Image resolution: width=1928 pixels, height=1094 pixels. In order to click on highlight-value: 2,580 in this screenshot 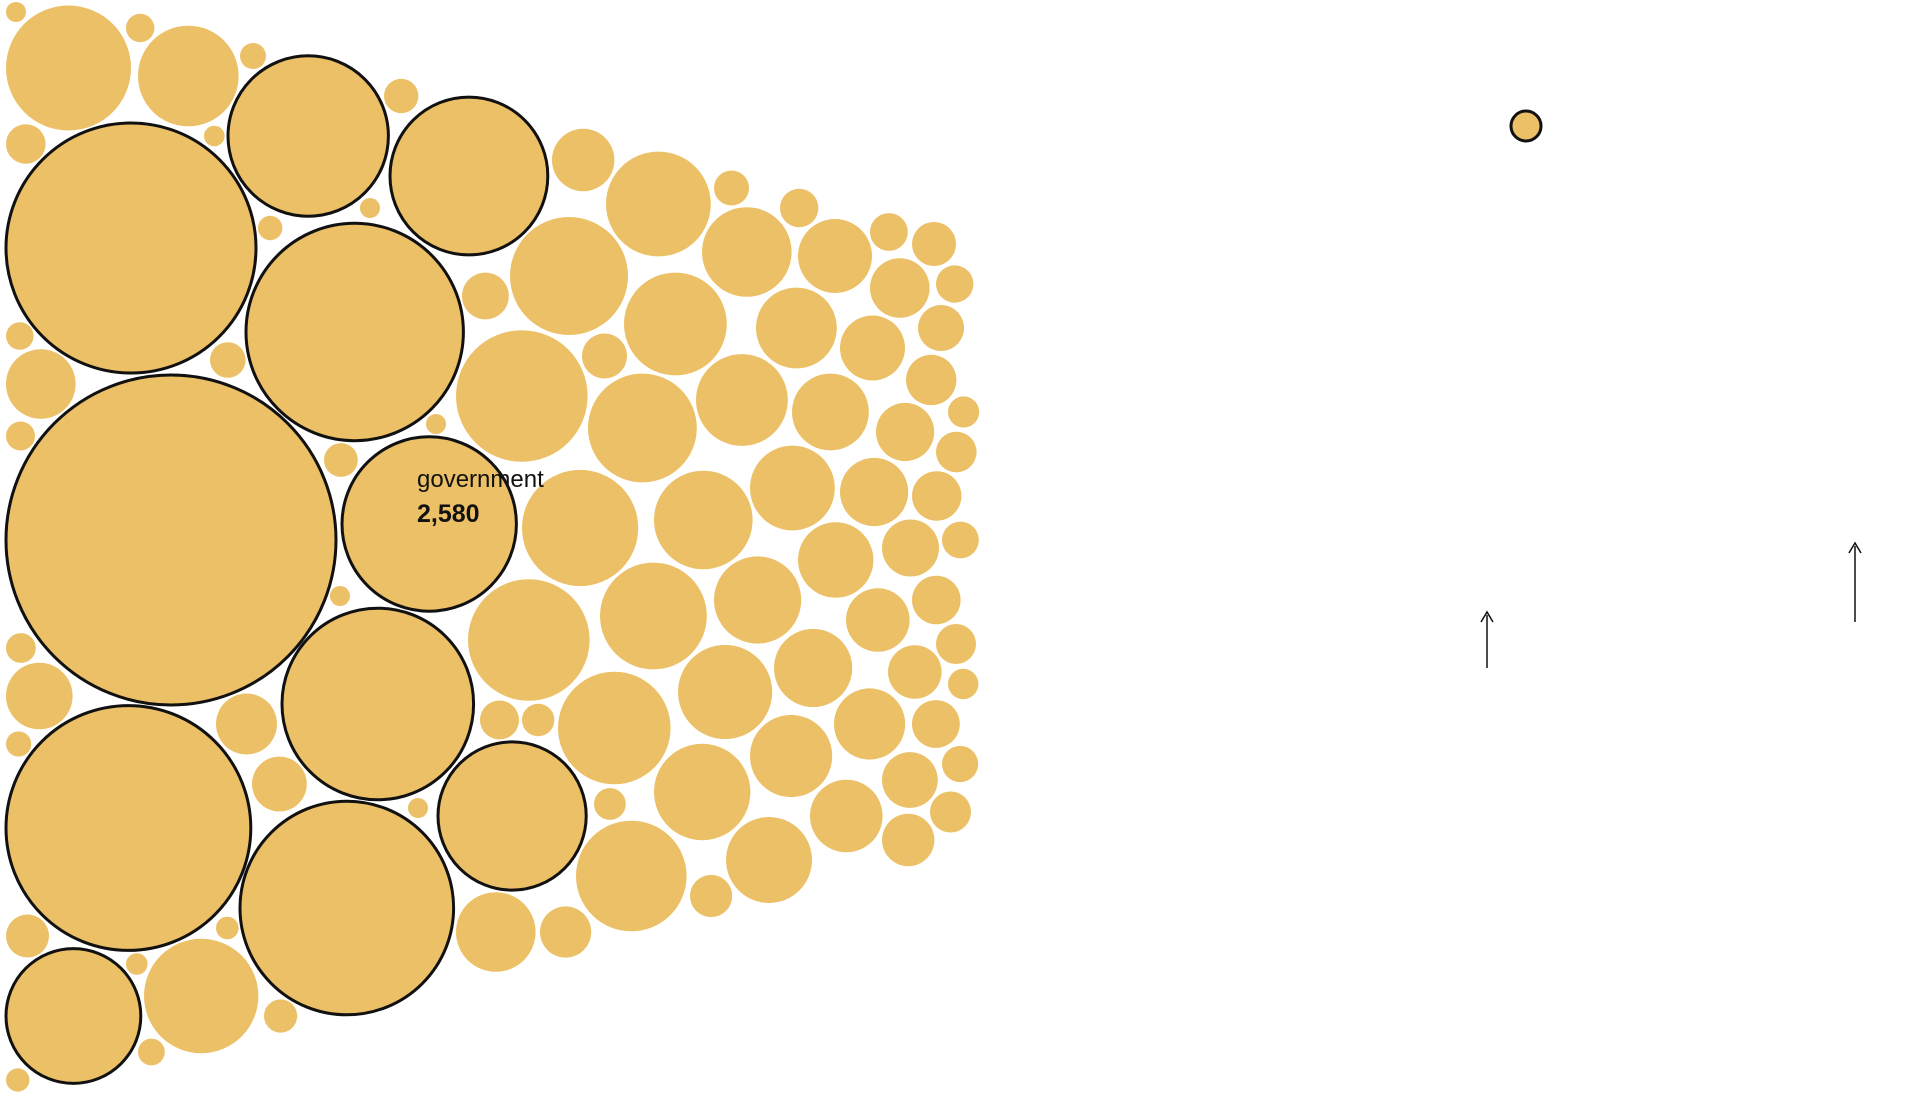, I will do `click(448, 514)`.